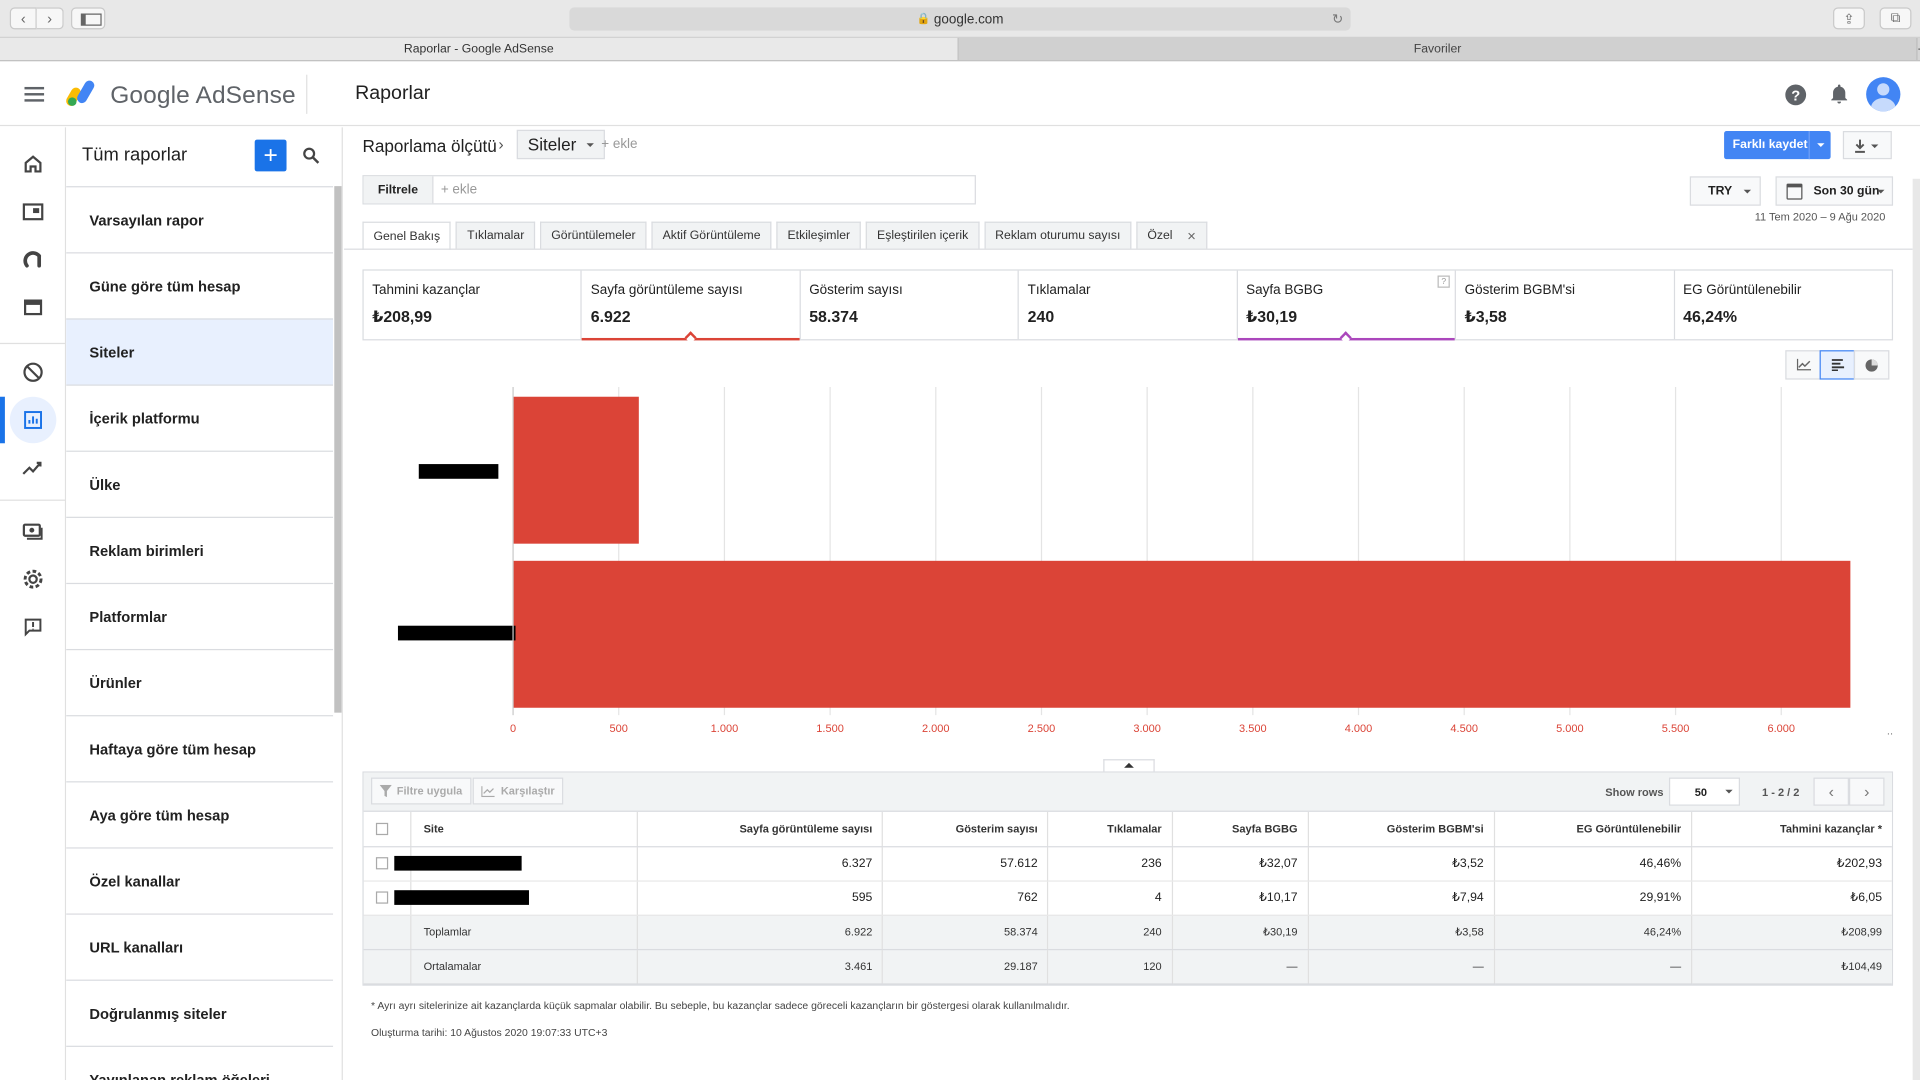  I want to click on scorecard: Tıklamalar 240, so click(1128, 305).